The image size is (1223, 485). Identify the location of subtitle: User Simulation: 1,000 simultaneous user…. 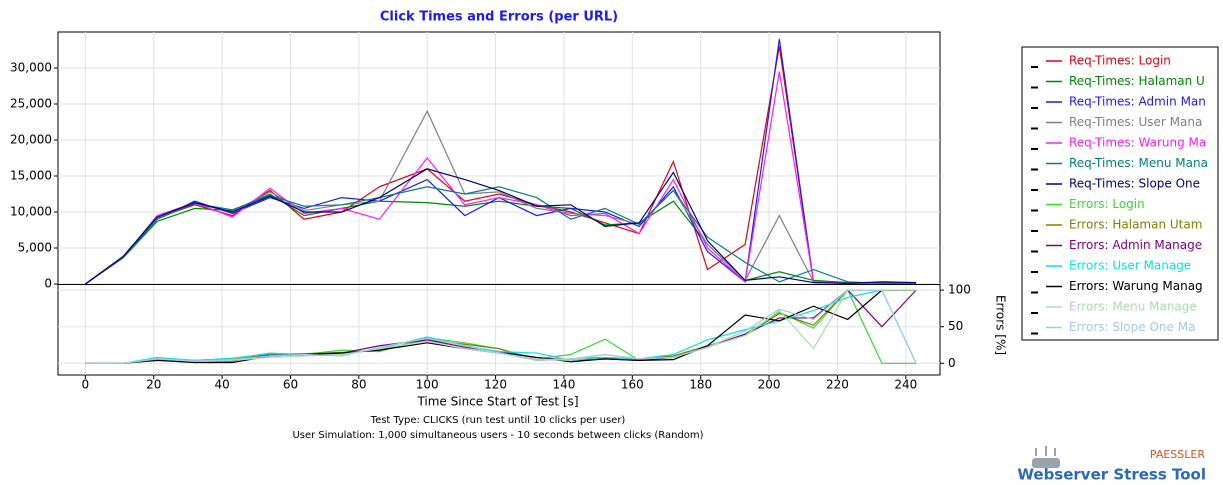
(497, 435).